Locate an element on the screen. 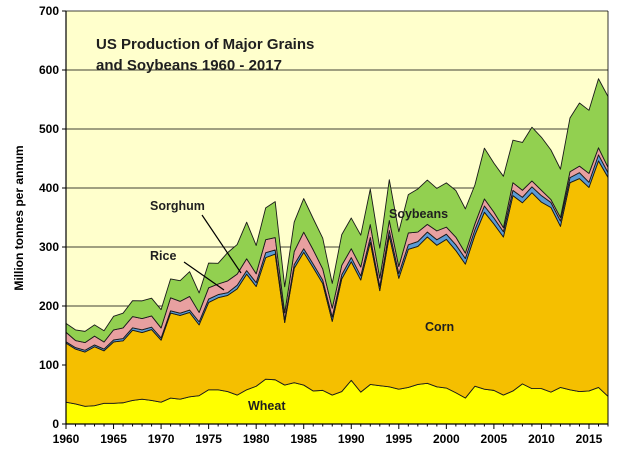 The image size is (625, 456). y-tick-label: 700 is located at coordinates (49, 11).